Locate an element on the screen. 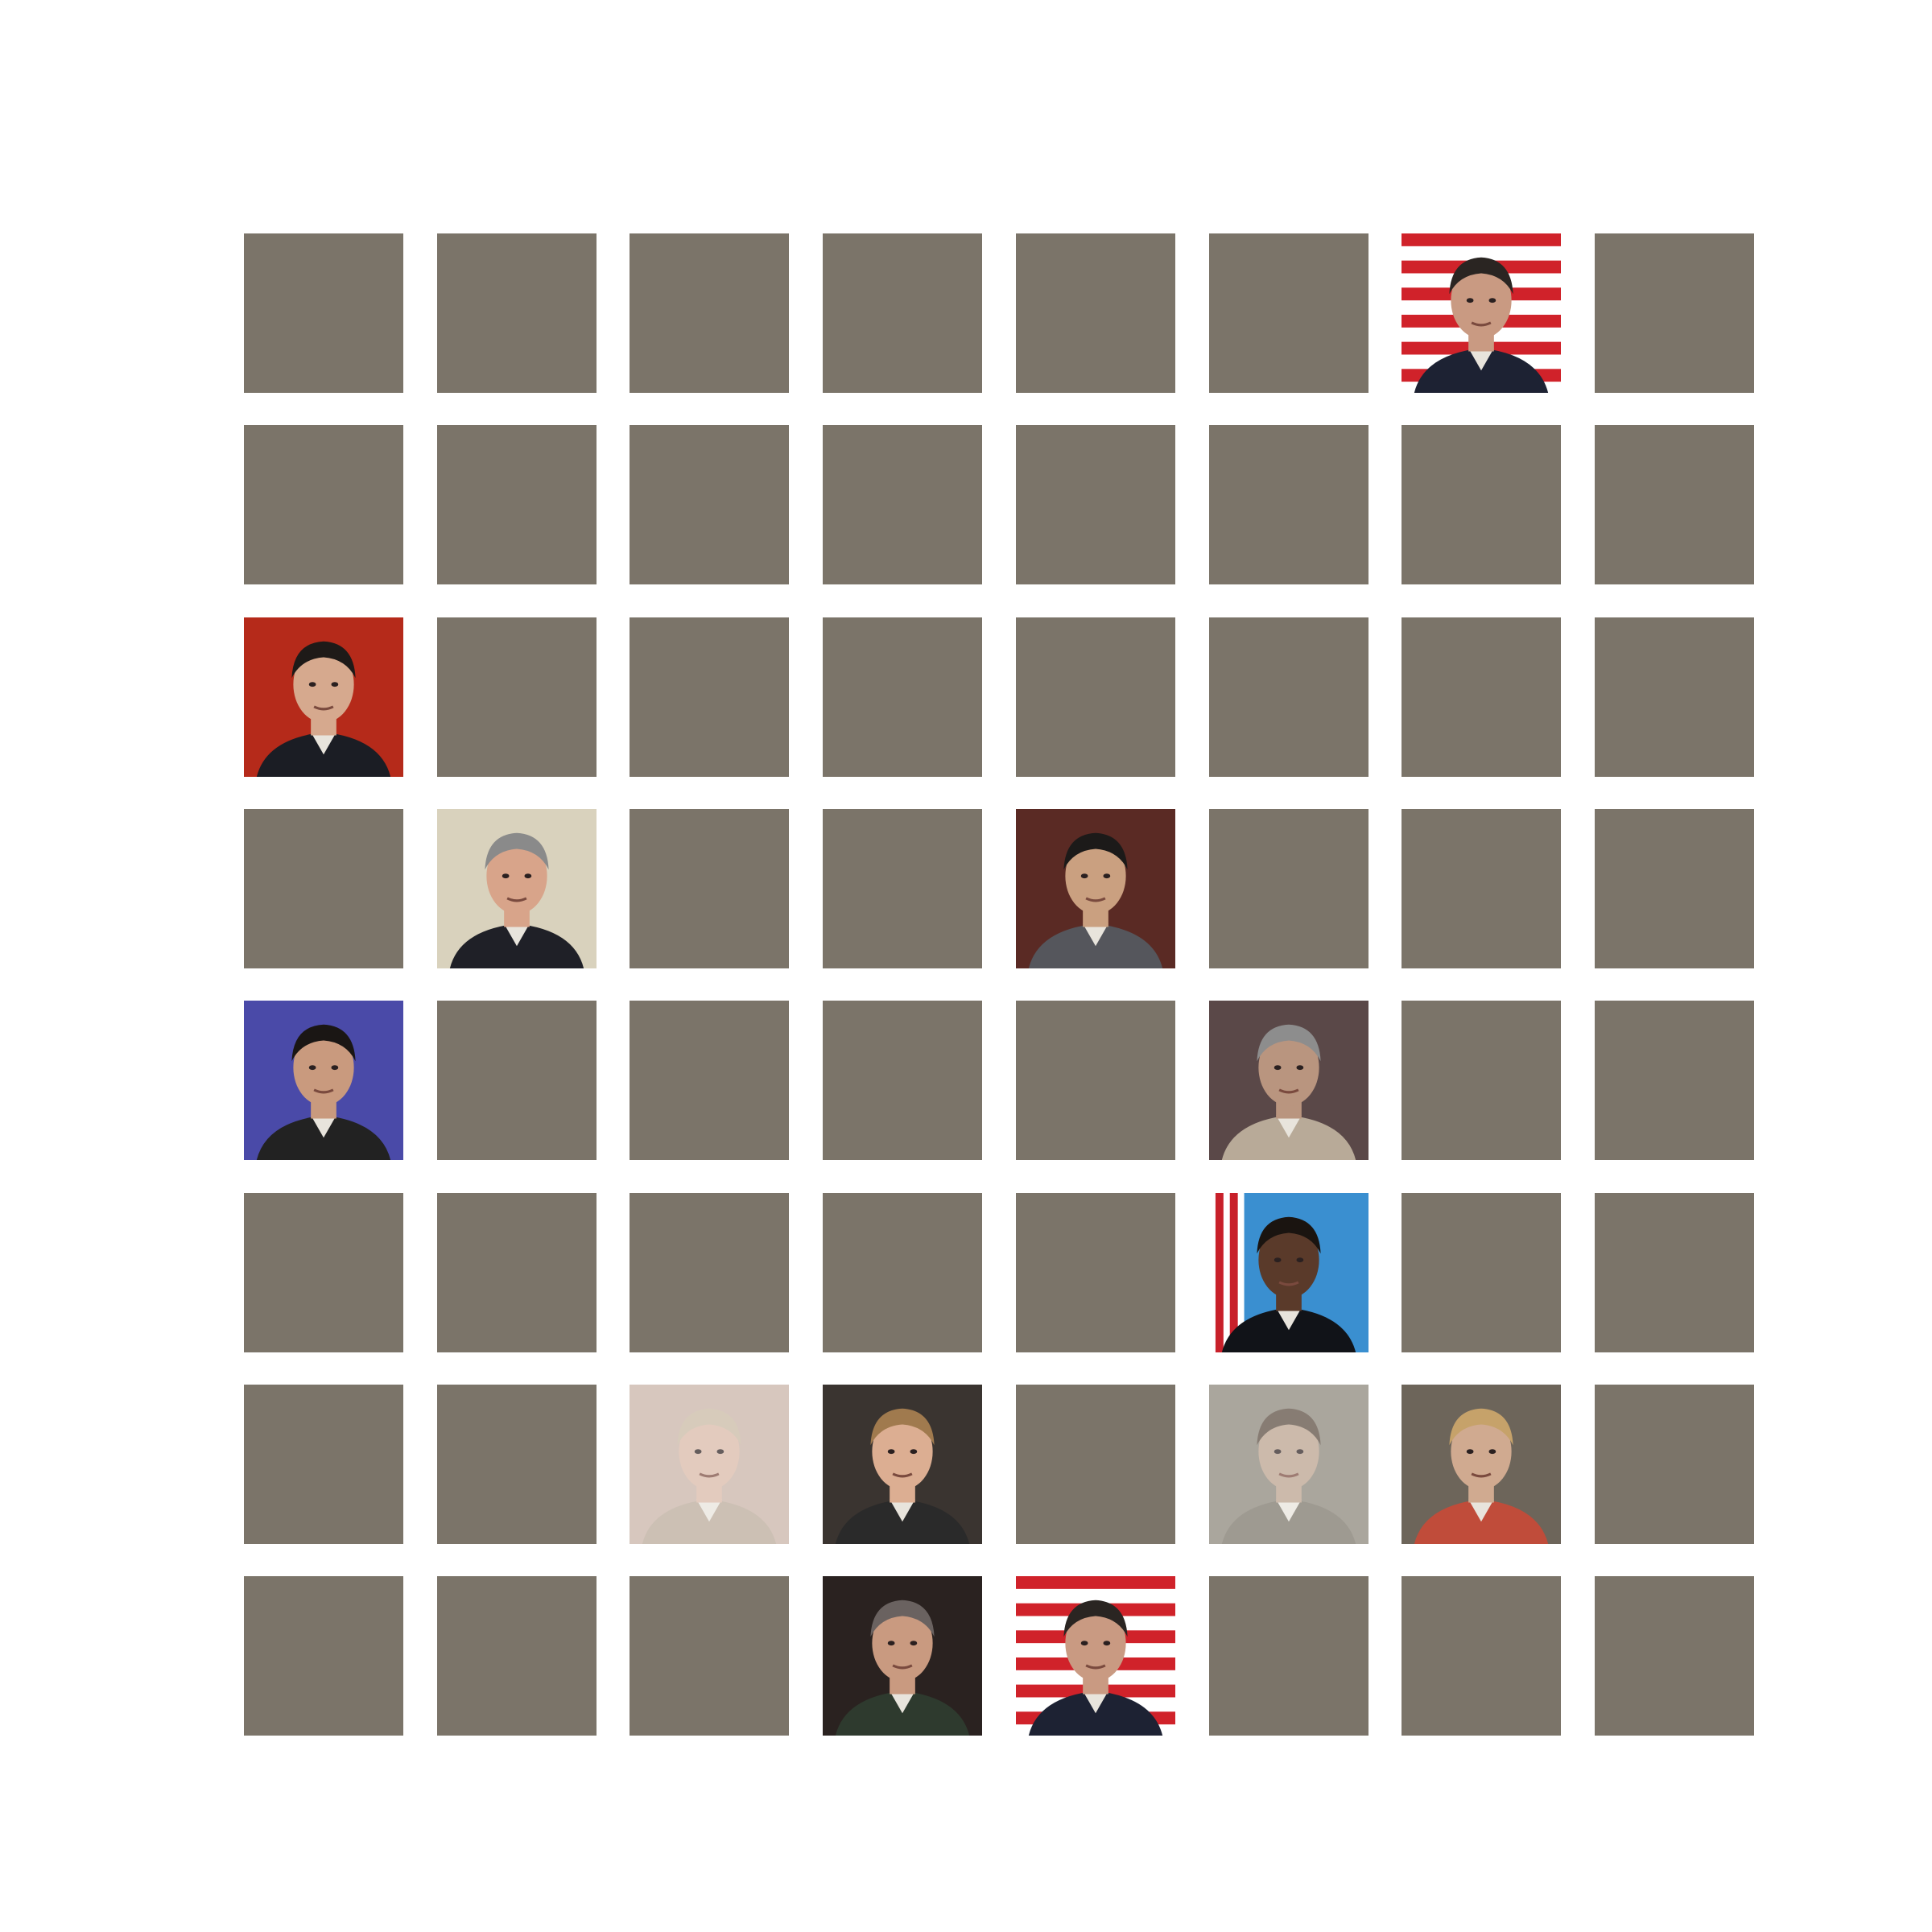  portrait-photo-man-glasses is located at coordinates (1095, 888).